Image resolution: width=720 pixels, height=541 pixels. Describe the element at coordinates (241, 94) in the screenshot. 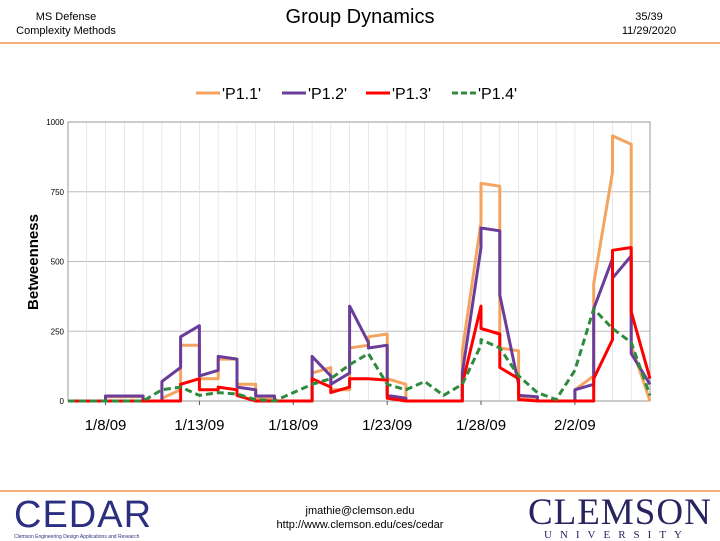

I see `legend-entry: 'P1.1'` at that location.